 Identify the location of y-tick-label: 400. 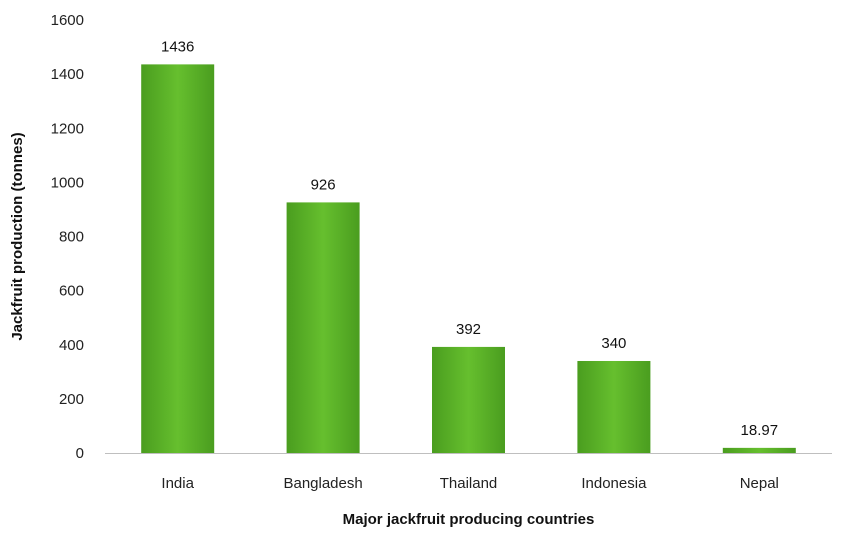
(71, 345).